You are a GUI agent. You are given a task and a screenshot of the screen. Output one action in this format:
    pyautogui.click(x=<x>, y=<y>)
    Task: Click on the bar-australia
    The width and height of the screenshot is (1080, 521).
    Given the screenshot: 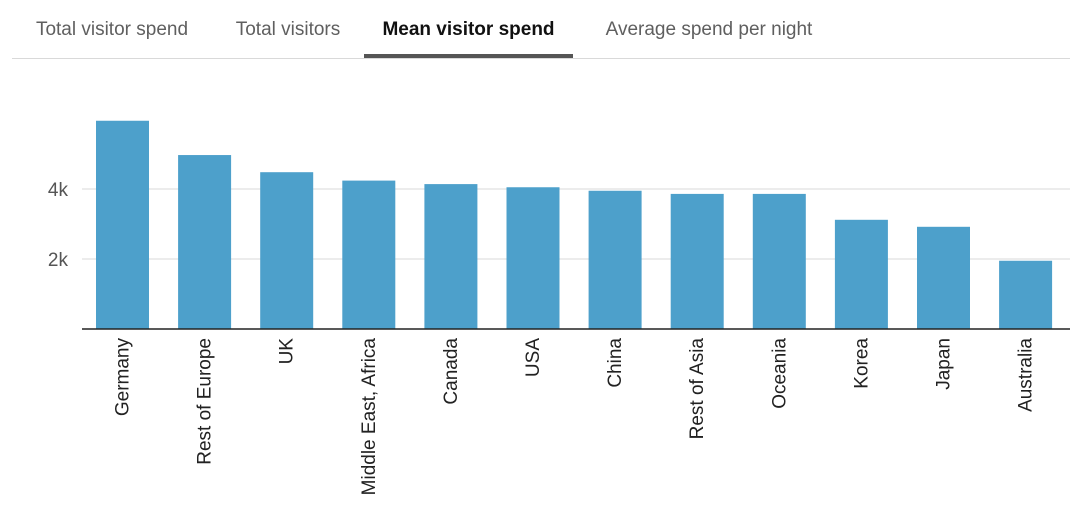 What is the action you would take?
    pyautogui.click(x=1026, y=294)
    